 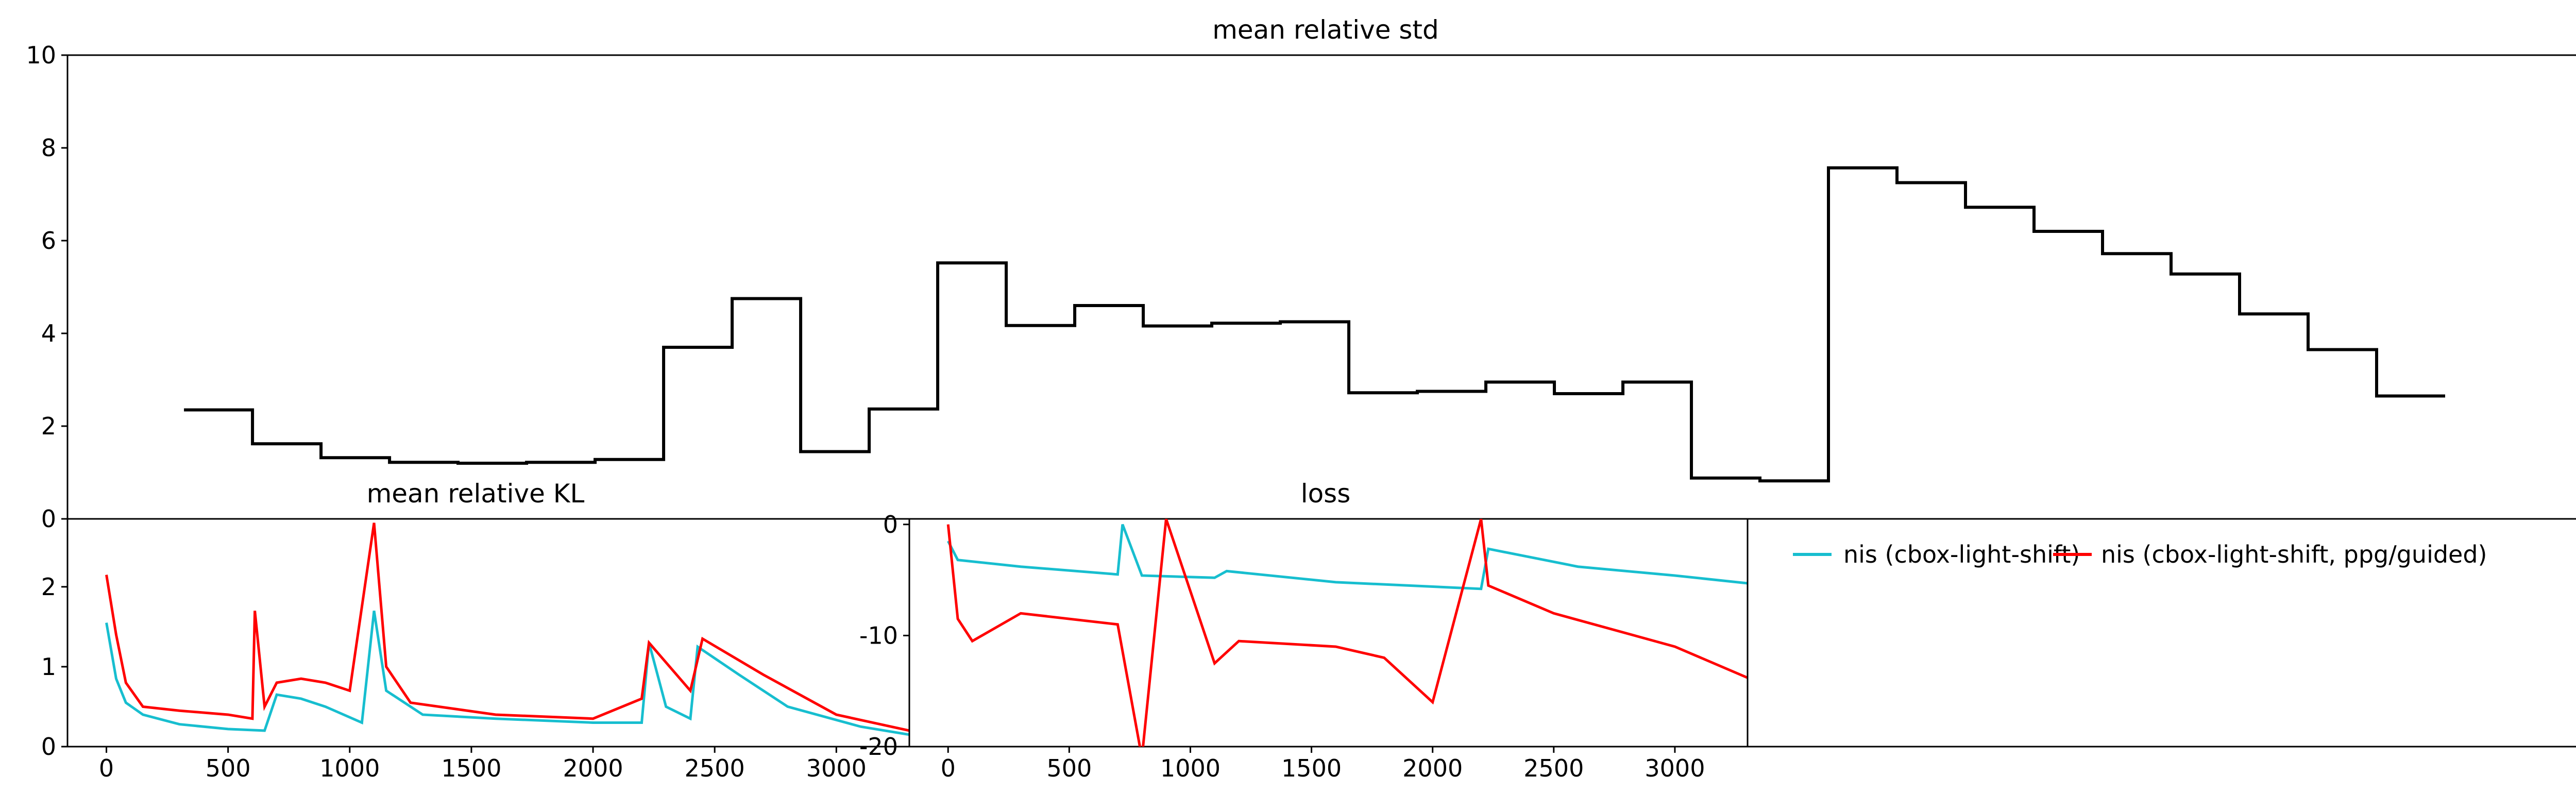 What do you see at coordinates (476, 494) in the screenshot?
I see `kl-title: mean relative KL` at bounding box center [476, 494].